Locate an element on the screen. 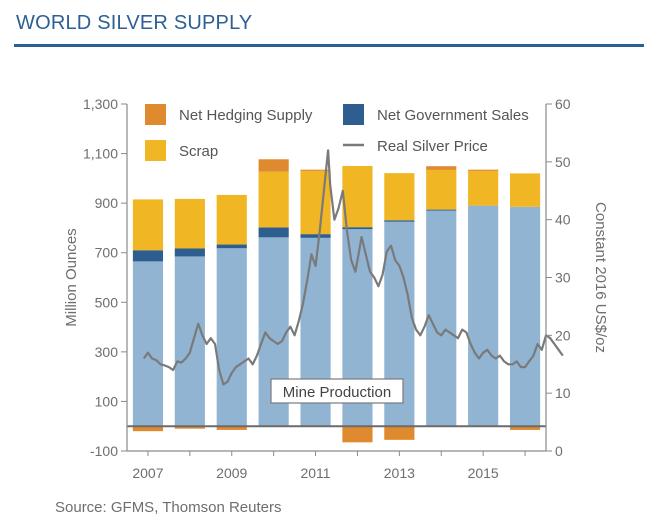  bar-net-hedging-supply-2015 is located at coordinates (483, 170).